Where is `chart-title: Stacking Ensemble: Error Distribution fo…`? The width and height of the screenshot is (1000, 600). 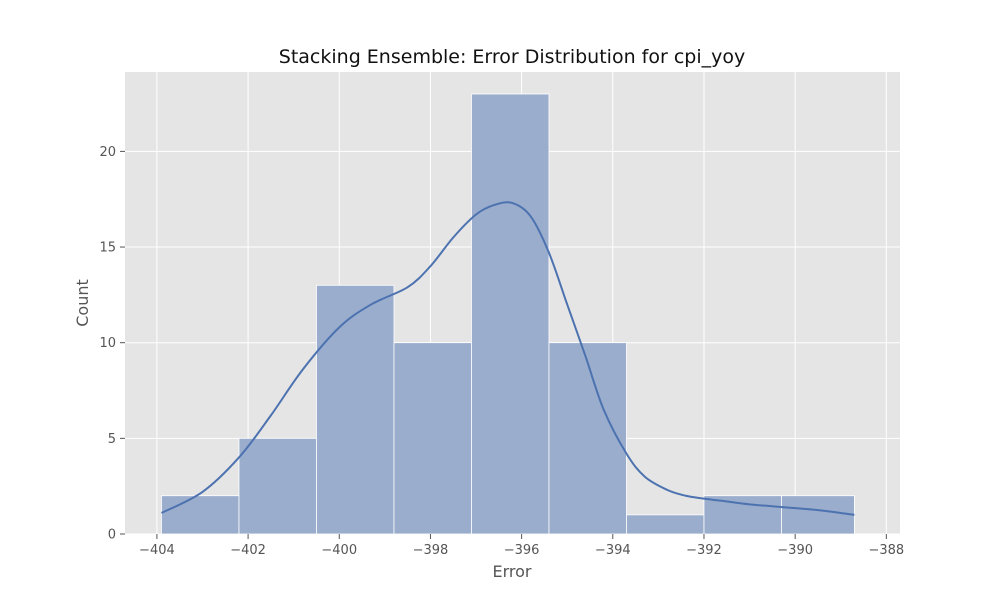 chart-title: Stacking Ensemble: Error Distribution fo… is located at coordinates (512, 57).